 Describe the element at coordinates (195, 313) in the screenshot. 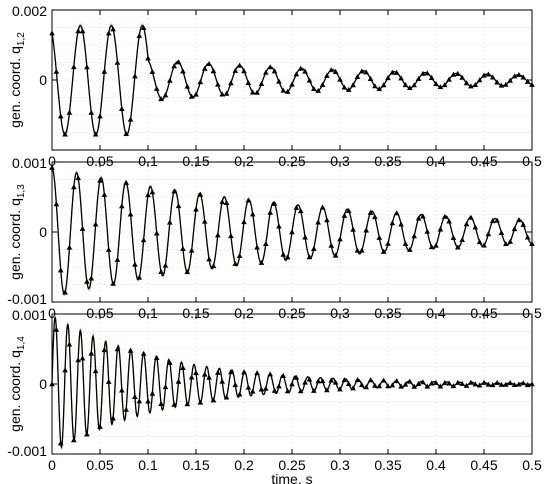

I see `x-tick-label: 0.15` at that location.